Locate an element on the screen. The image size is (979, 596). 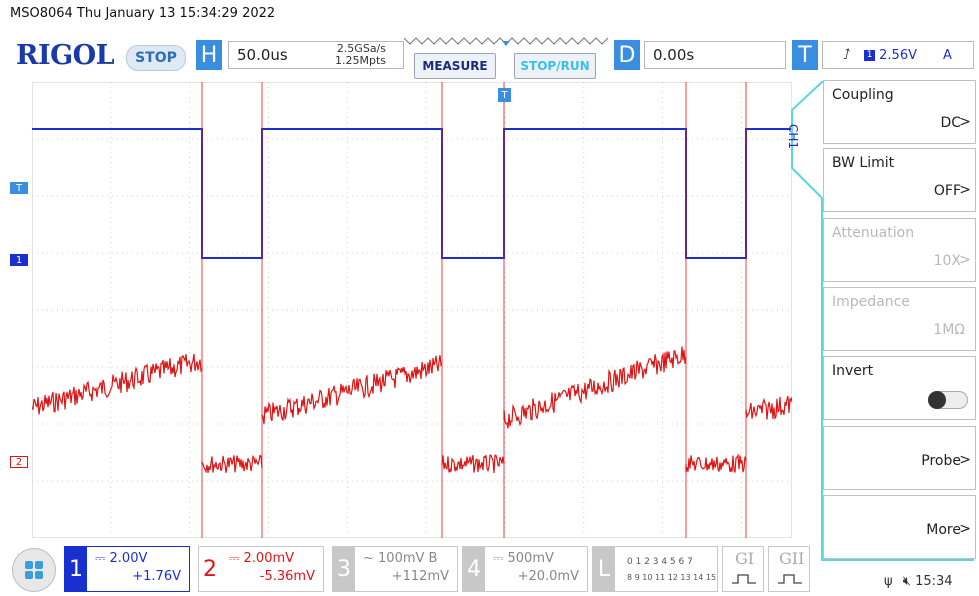
ch1-scale: ⎓ 2.00V is located at coordinates (121, 558).